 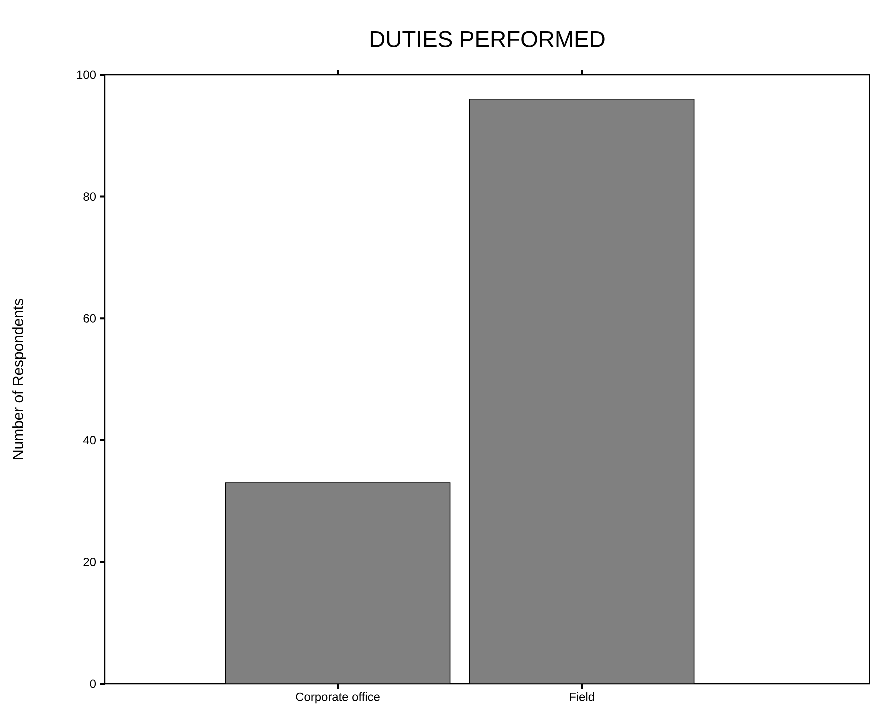 What do you see at coordinates (582, 697) in the screenshot?
I see `x-tick-label: Field` at bounding box center [582, 697].